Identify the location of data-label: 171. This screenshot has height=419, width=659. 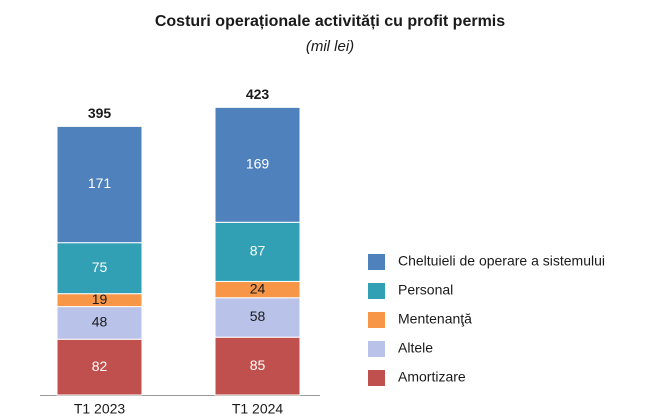
(100, 183).